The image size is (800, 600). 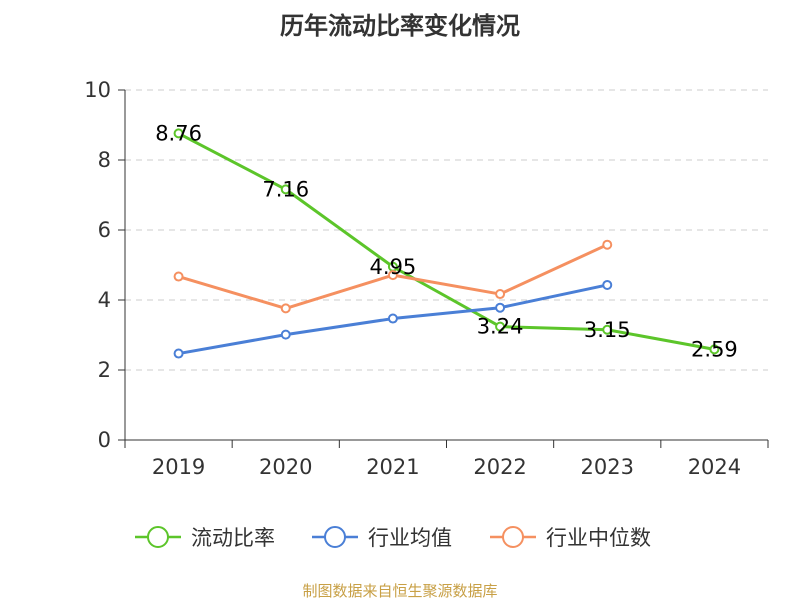 I want to click on chart-title: 历年流动比率变化情况, so click(x=400, y=26).